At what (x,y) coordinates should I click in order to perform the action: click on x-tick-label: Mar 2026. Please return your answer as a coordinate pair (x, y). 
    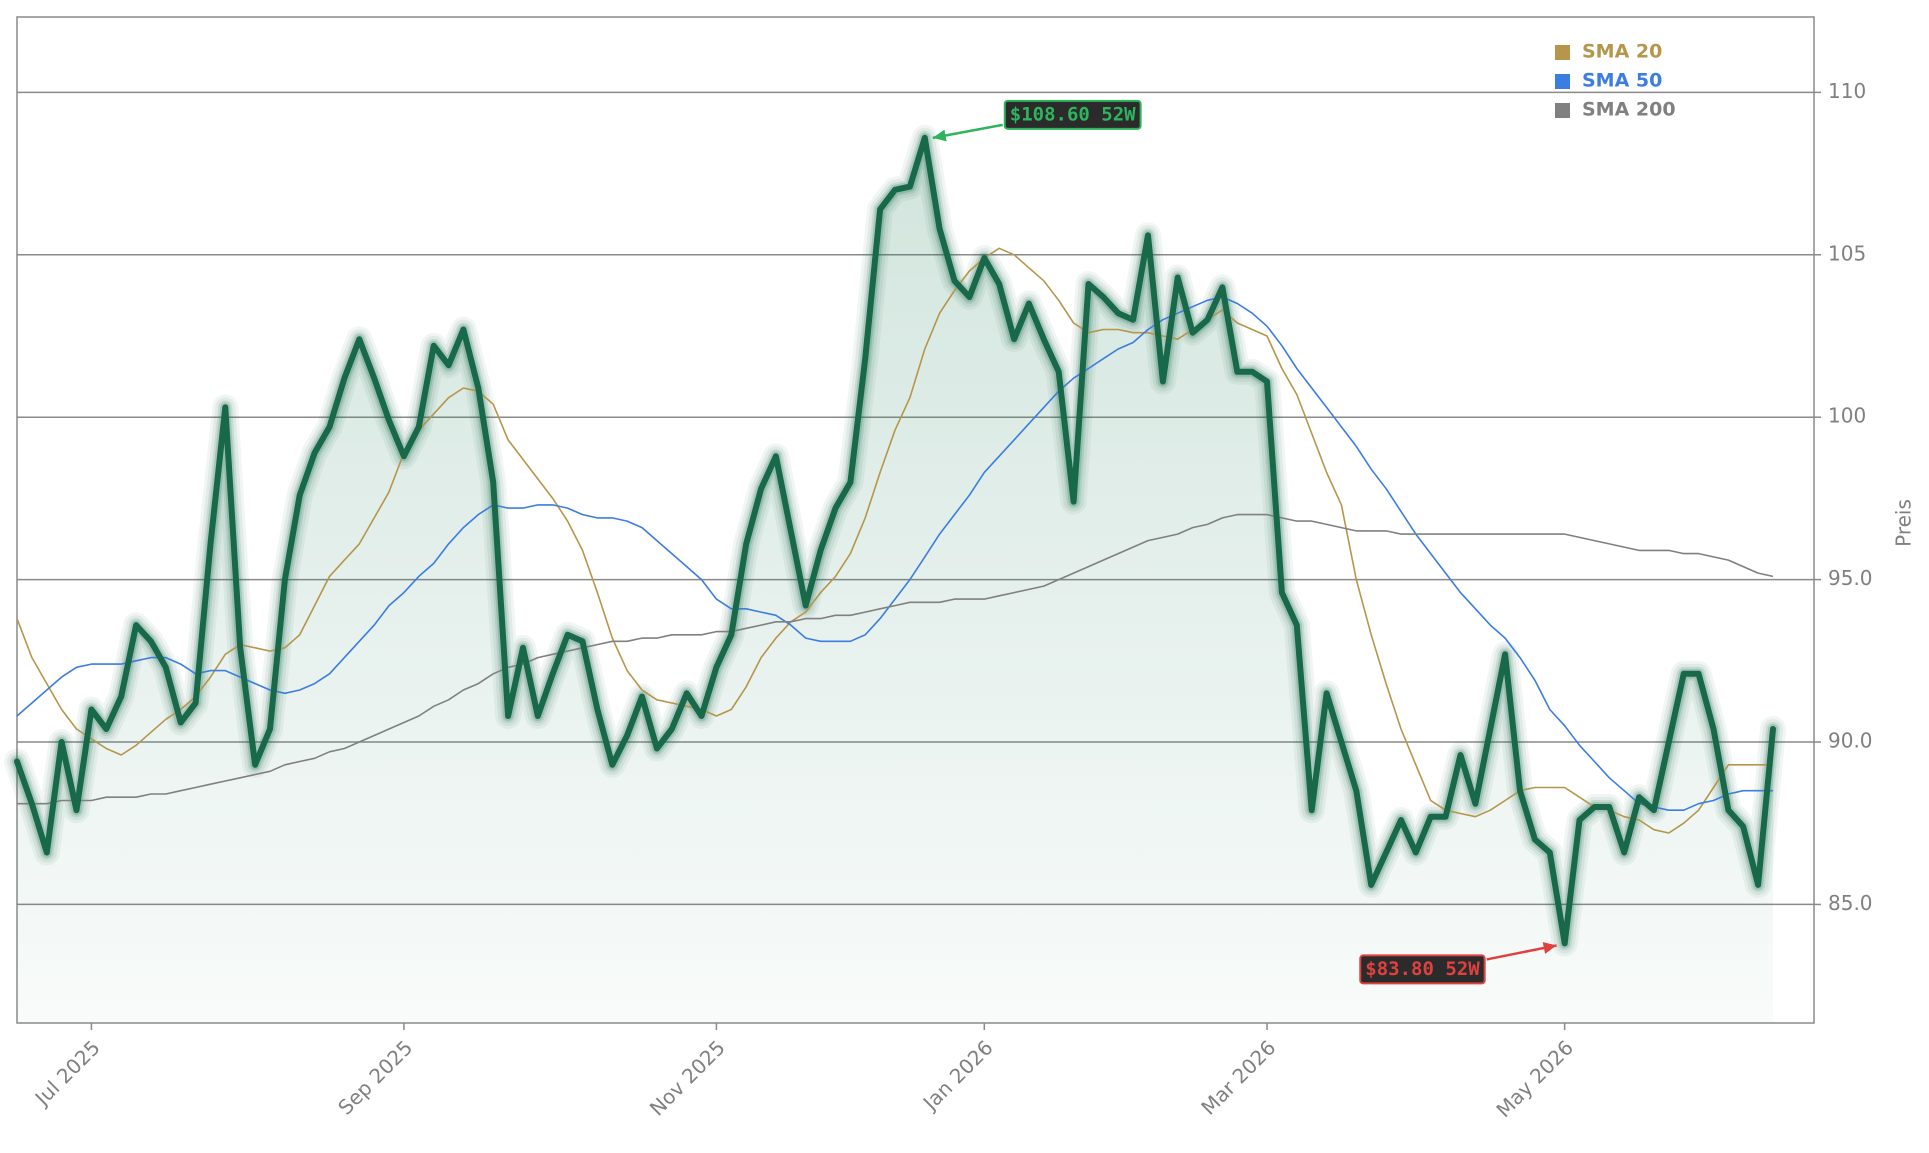
    Looking at the image, I should click on (1238, 1077).